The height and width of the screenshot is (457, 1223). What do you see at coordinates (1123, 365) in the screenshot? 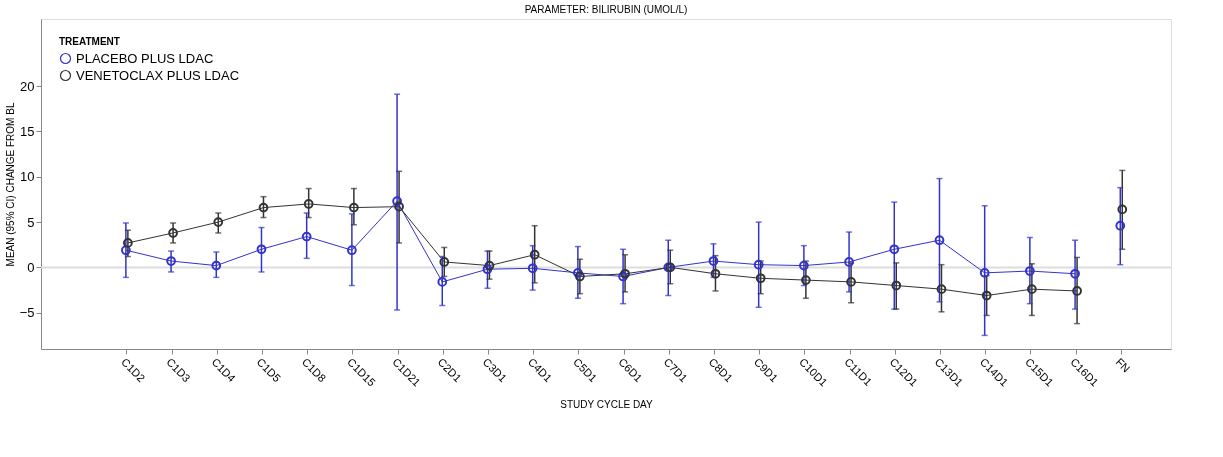
I see `x-tick-label: FN` at bounding box center [1123, 365].